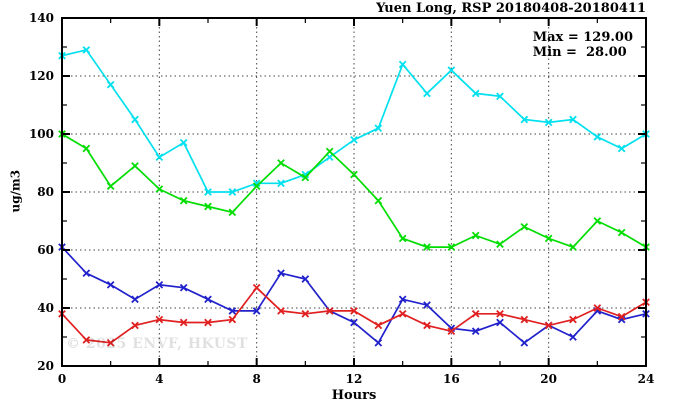  Describe the element at coordinates (579, 52) in the screenshot. I see `stat-min: Min = 28.00` at that location.